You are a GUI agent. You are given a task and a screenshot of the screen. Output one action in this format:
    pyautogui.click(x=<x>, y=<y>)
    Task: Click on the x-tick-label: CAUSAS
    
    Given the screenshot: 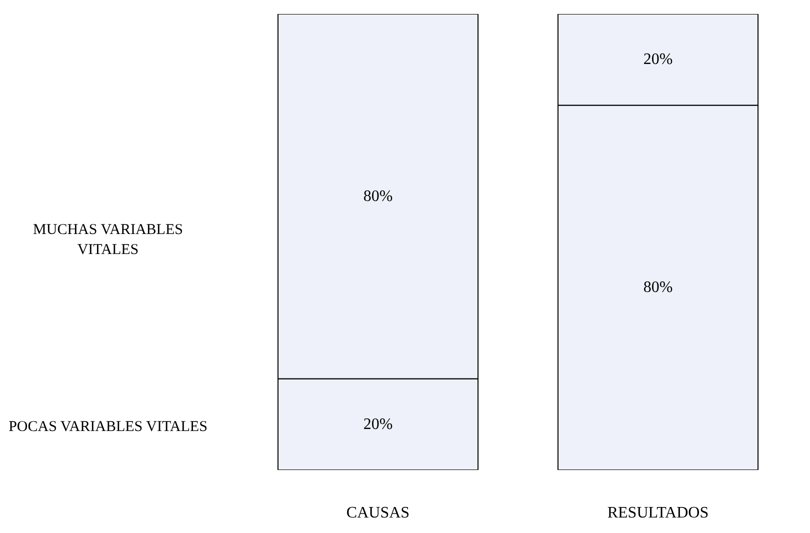 What is the action you would take?
    pyautogui.click(x=378, y=513)
    